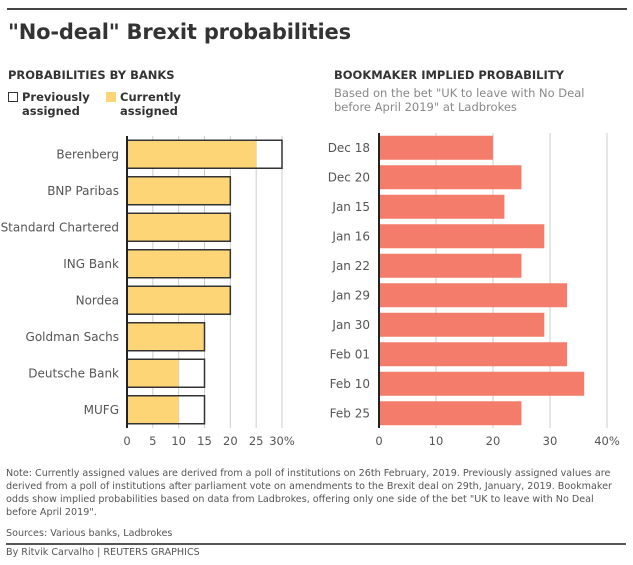 The width and height of the screenshot is (633, 565). Describe the element at coordinates (13, 97) in the screenshot. I see `legend-swatch-previous` at that location.